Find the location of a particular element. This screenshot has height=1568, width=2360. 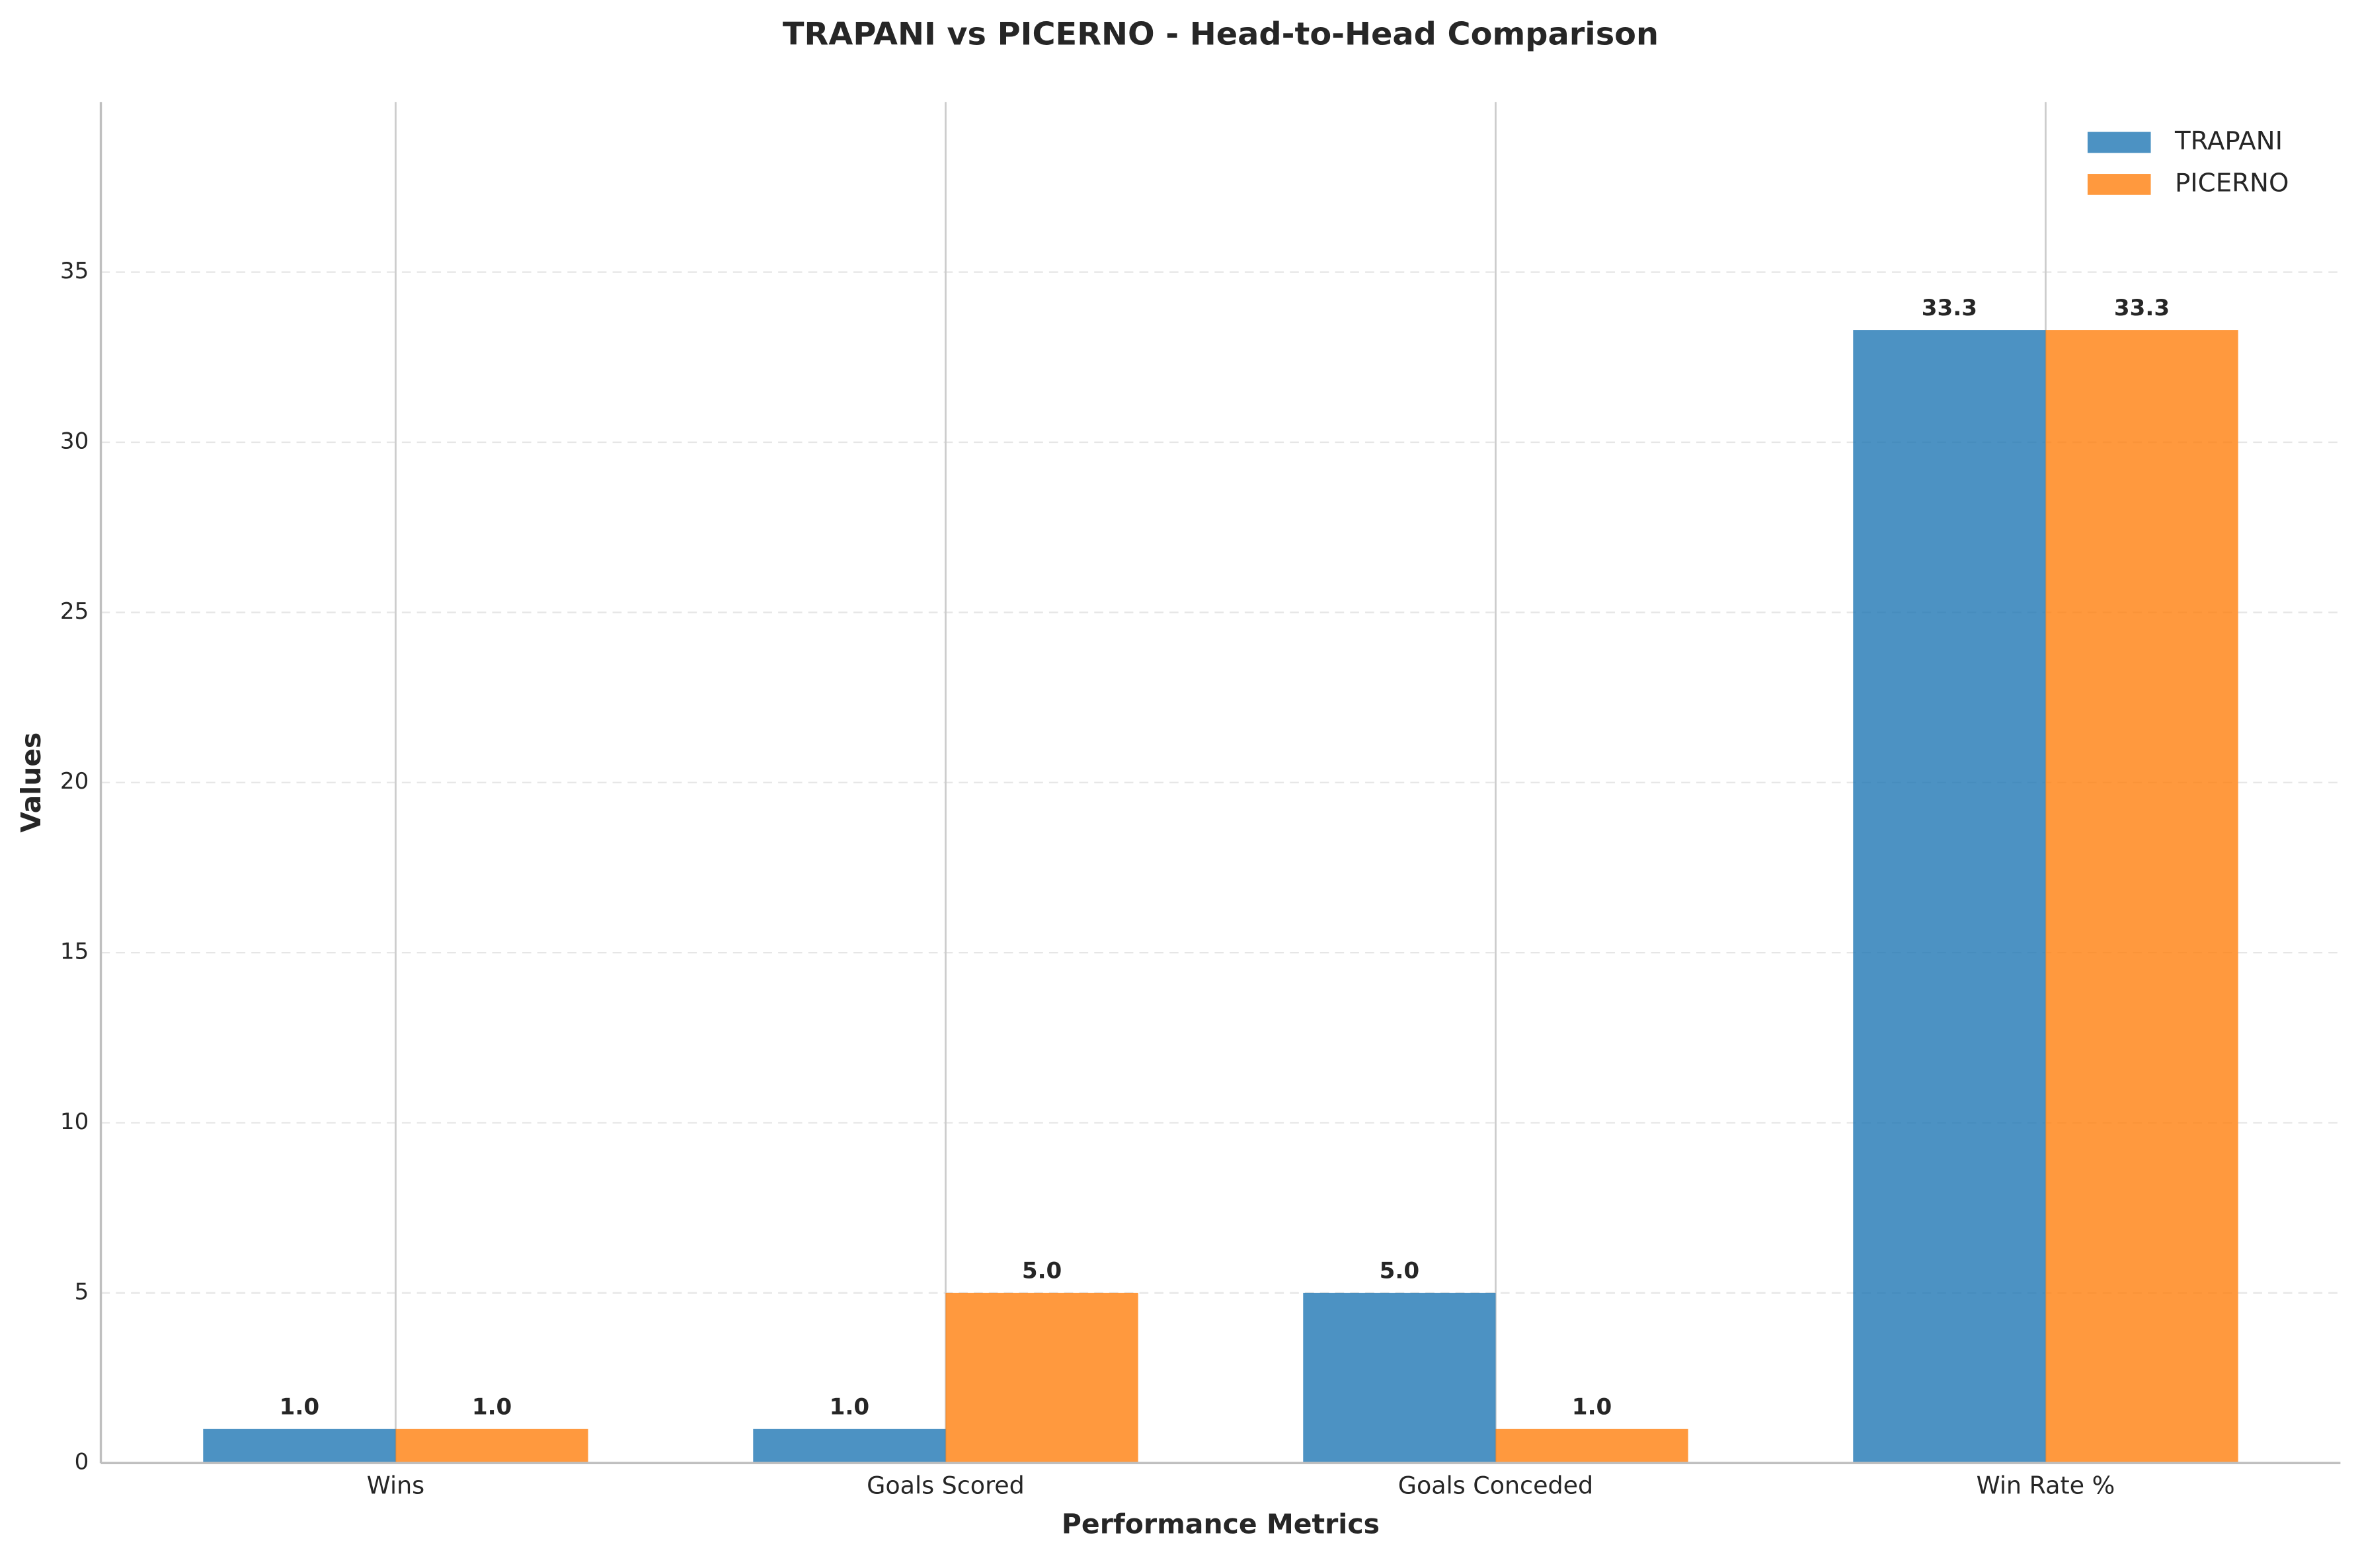

x-tick-label: Wins is located at coordinates (395, 1485).